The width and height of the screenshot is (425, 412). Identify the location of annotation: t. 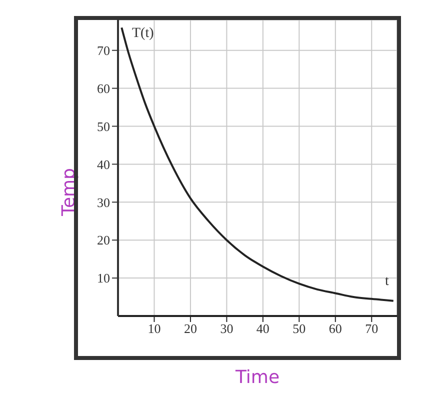
(387, 282).